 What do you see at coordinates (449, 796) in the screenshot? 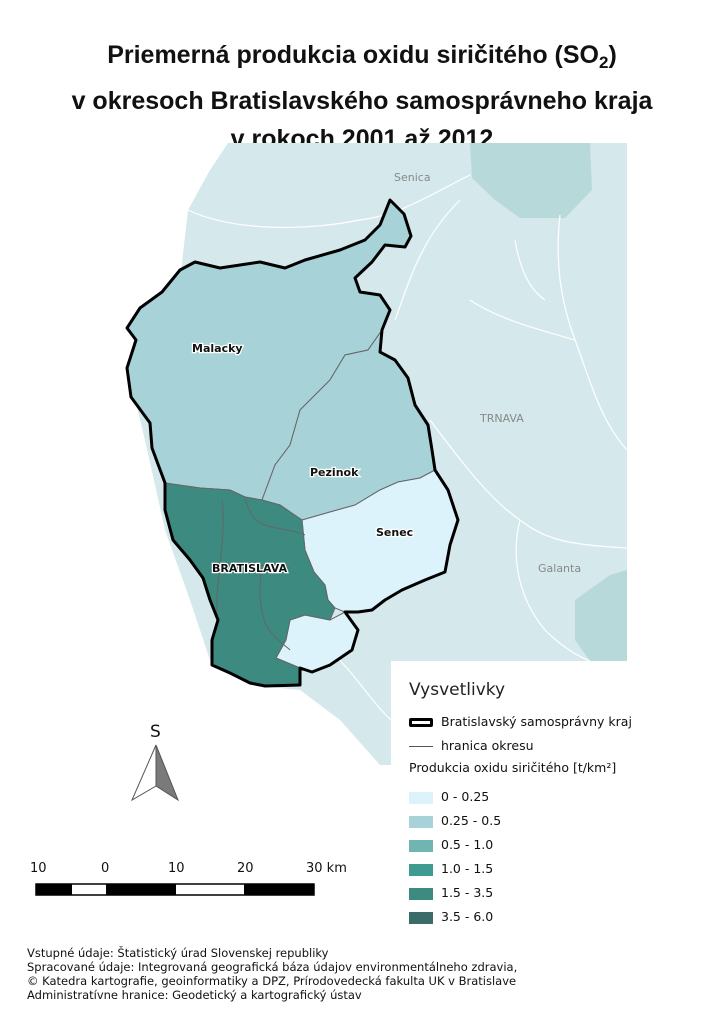
I see `legend-class: 0 - 0.25` at bounding box center [449, 796].